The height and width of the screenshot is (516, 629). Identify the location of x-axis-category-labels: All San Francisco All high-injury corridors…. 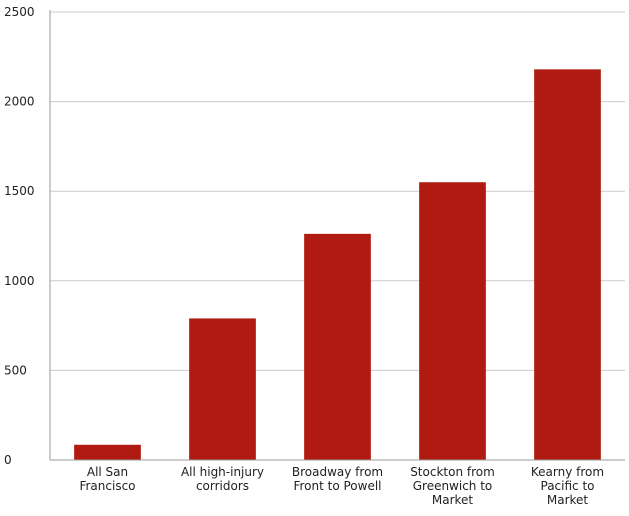
(341, 486).